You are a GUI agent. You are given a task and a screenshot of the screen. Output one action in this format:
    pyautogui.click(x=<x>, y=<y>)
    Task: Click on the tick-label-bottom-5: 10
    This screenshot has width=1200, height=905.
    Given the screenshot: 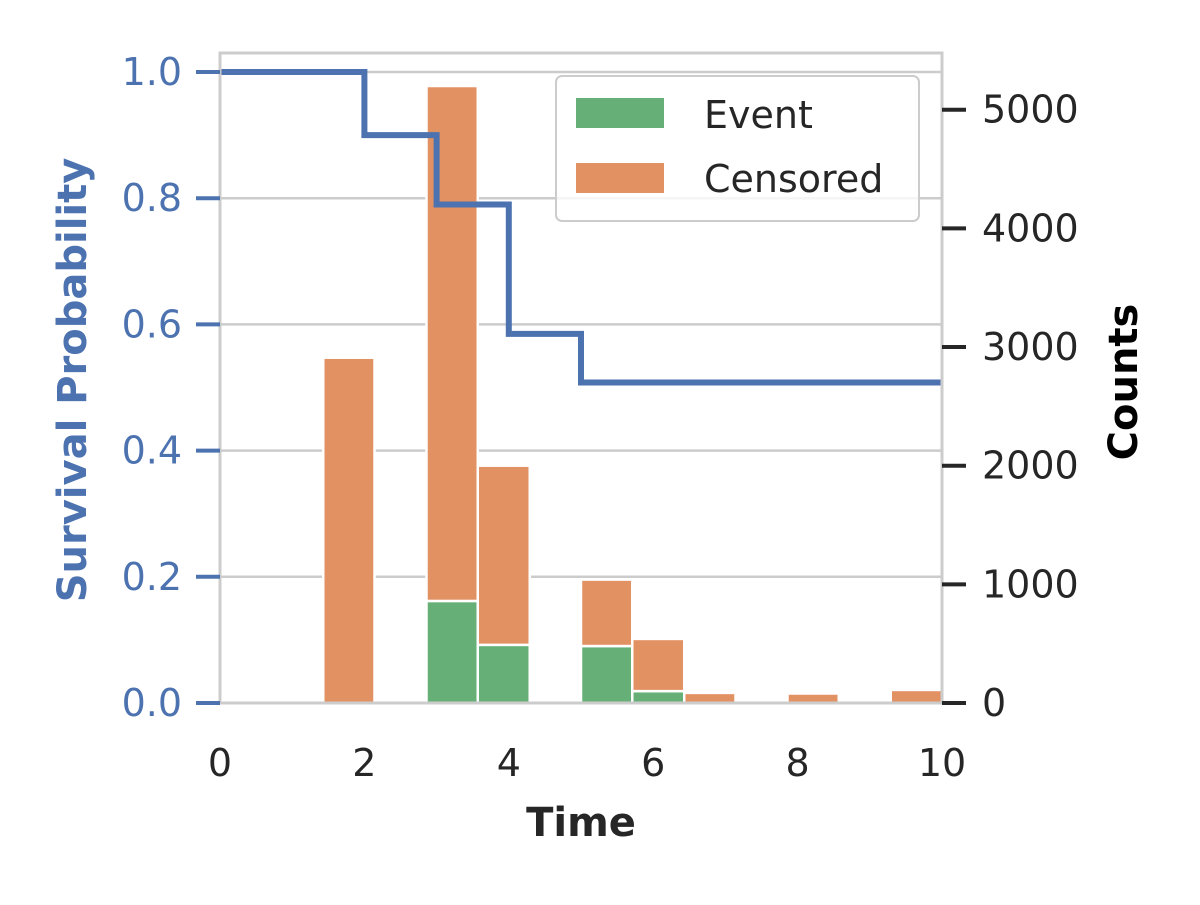 What is the action you would take?
    pyautogui.click(x=942, y=763)
    